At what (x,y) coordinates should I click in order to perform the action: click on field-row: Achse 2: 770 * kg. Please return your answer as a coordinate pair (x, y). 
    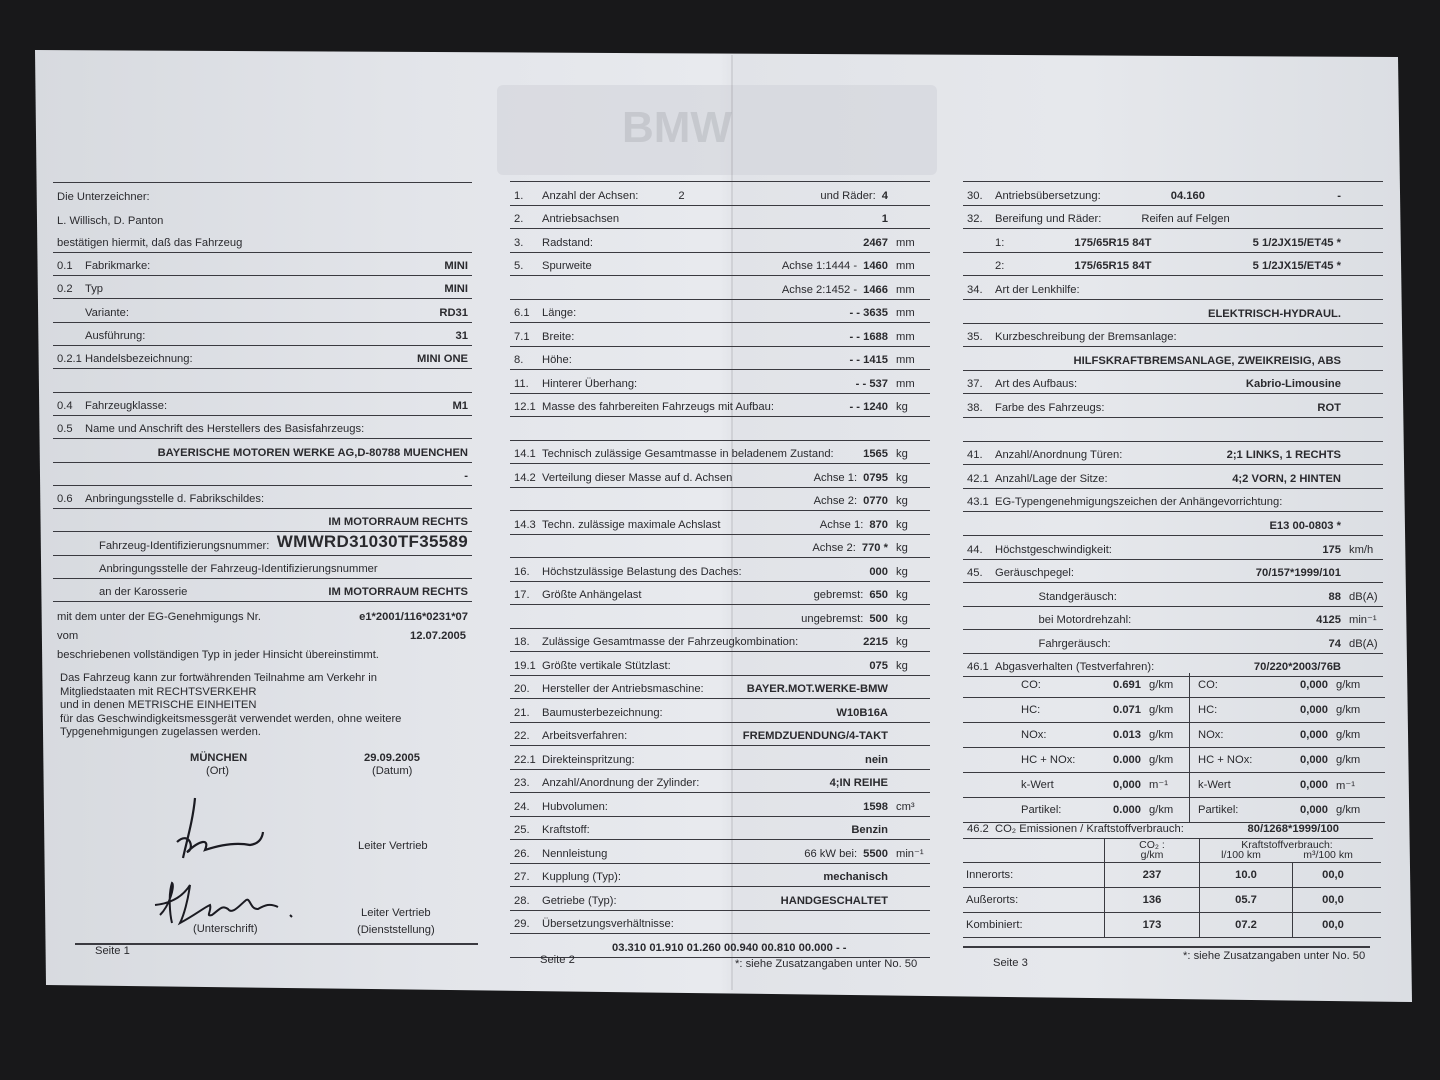
    Looking at the image, I should click on (720, 546).